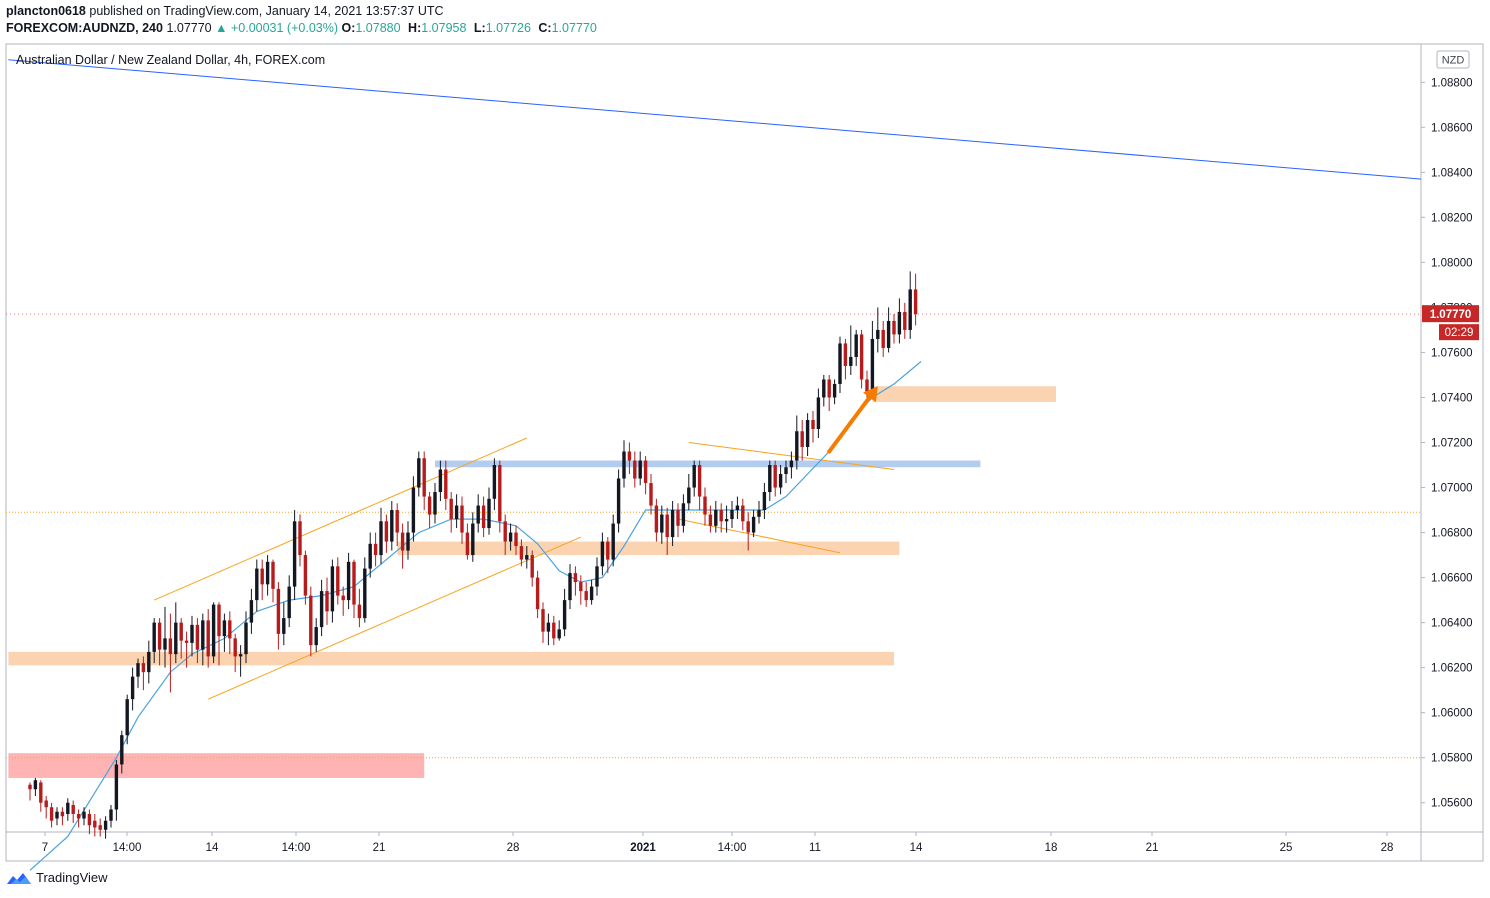  Describe the element at coordinates (1450, 314) in the screenshot. I see `current-price-badge` at that location.